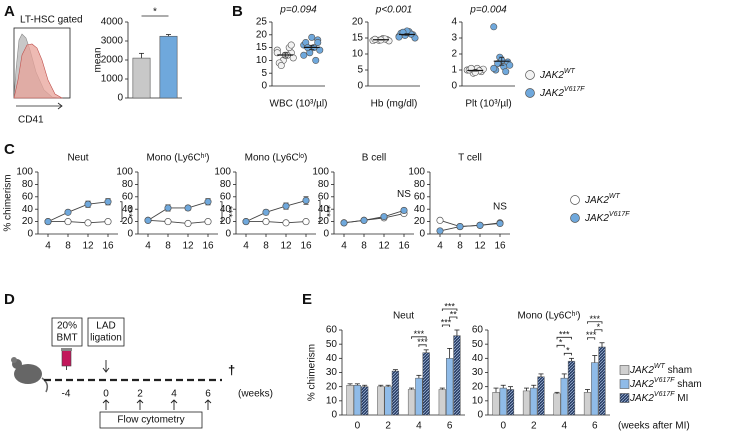 The image size is (730, 434). I want to click on y-tick-label: 80, so click(28, 184).